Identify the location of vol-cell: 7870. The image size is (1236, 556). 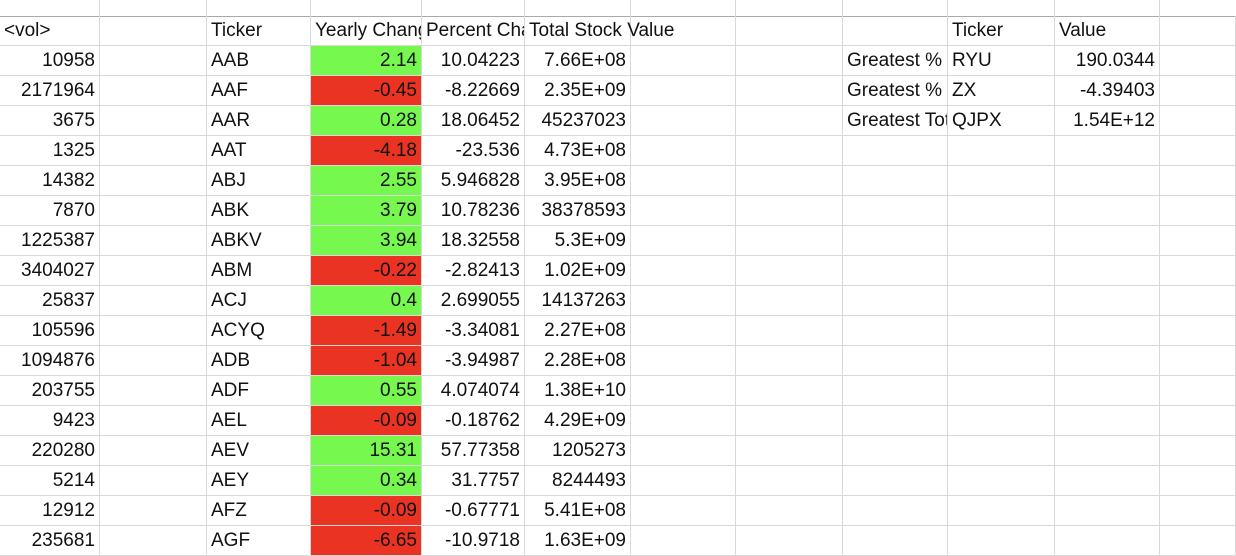
(50, 211).